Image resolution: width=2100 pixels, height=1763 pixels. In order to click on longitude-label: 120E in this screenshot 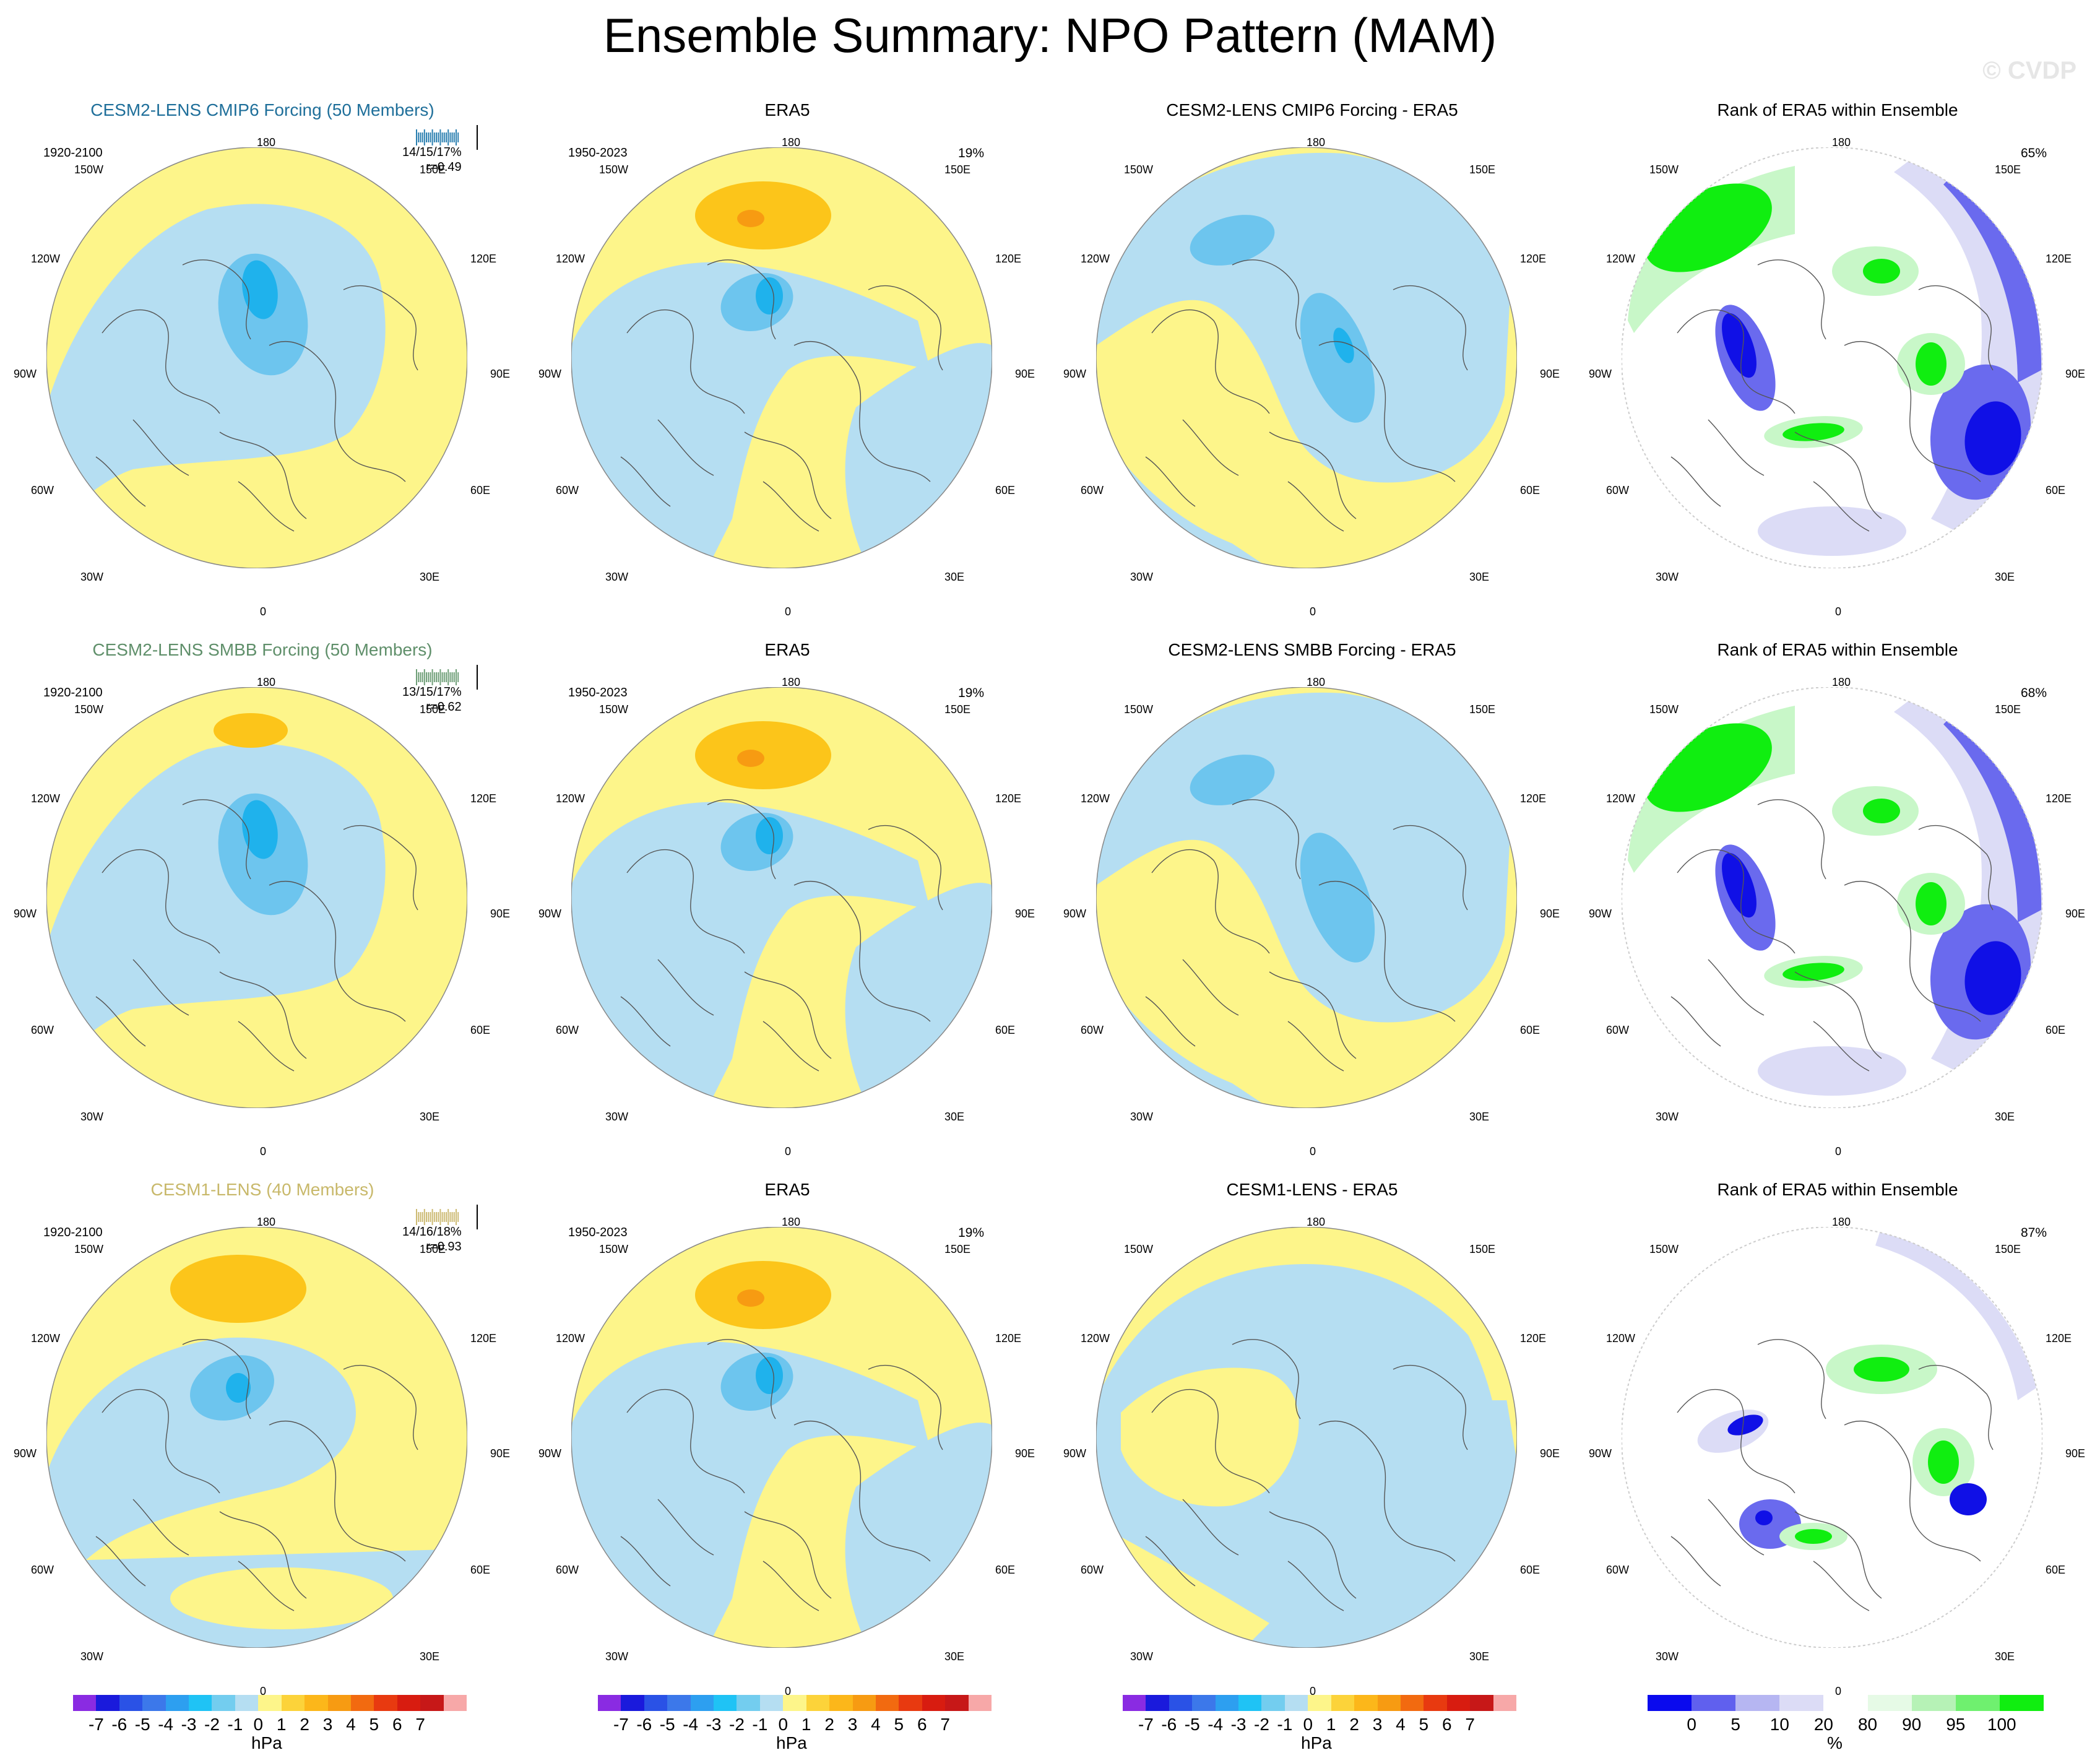, I will do `click(1533, 259)`.